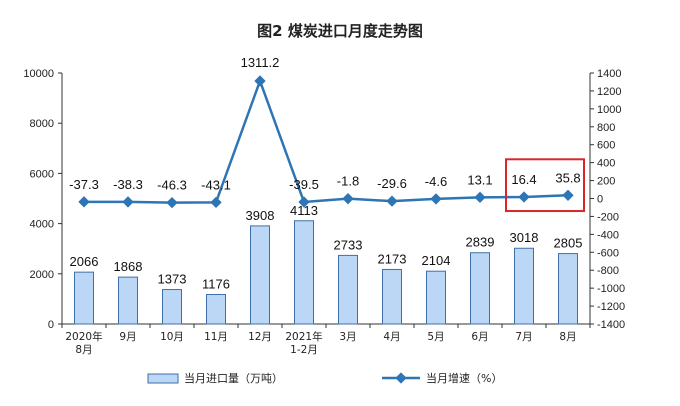 Image resolution: width=680 pixels, height=406 pixels. I want to click on right-tick-label: 0, so click(600, 200).